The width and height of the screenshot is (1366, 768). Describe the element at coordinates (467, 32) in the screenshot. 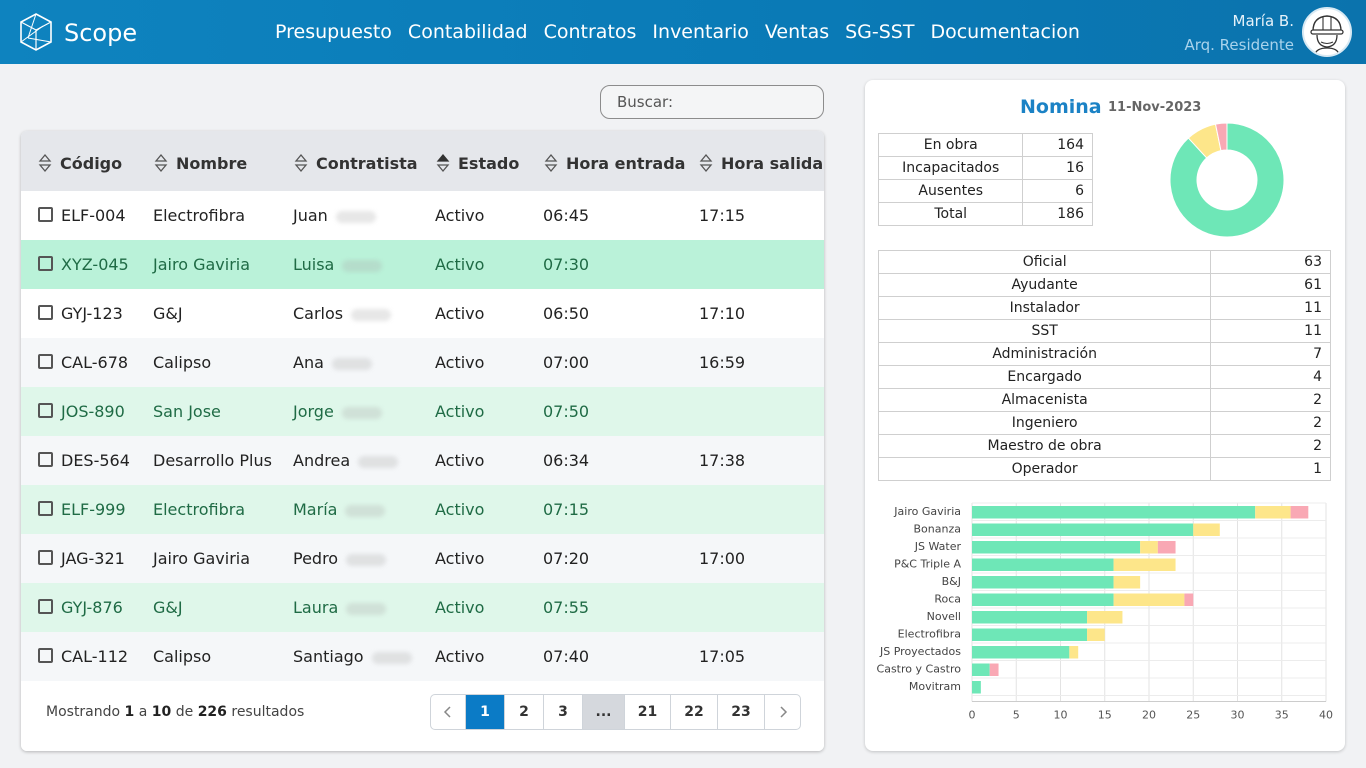

I see `nav-contabilidad: Contabilidad` at that location.